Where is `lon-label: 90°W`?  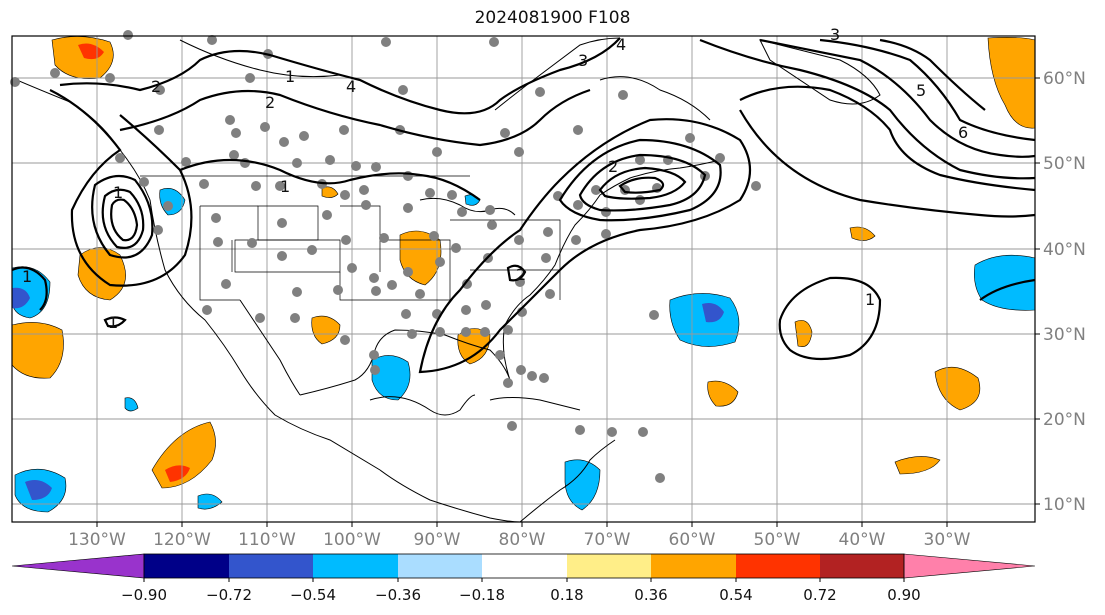 lon-label: 90°W is located at coordinates (437, 540).